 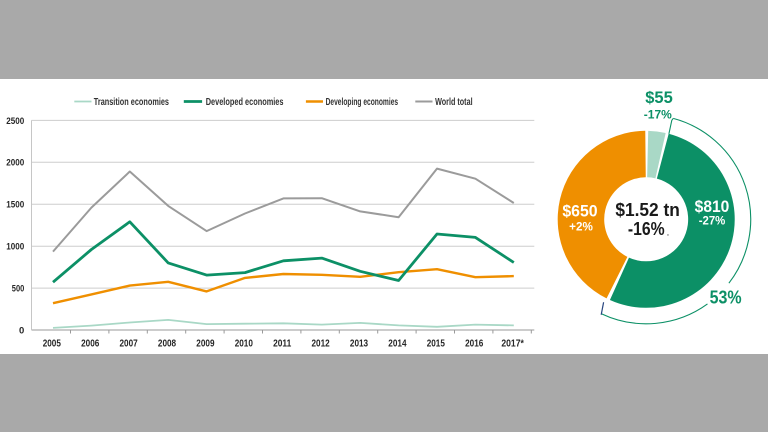 What do you see at coordinates (658, 115) in the screenshot?
I see `svg-text: -17%` at bounding box center [658, 115].